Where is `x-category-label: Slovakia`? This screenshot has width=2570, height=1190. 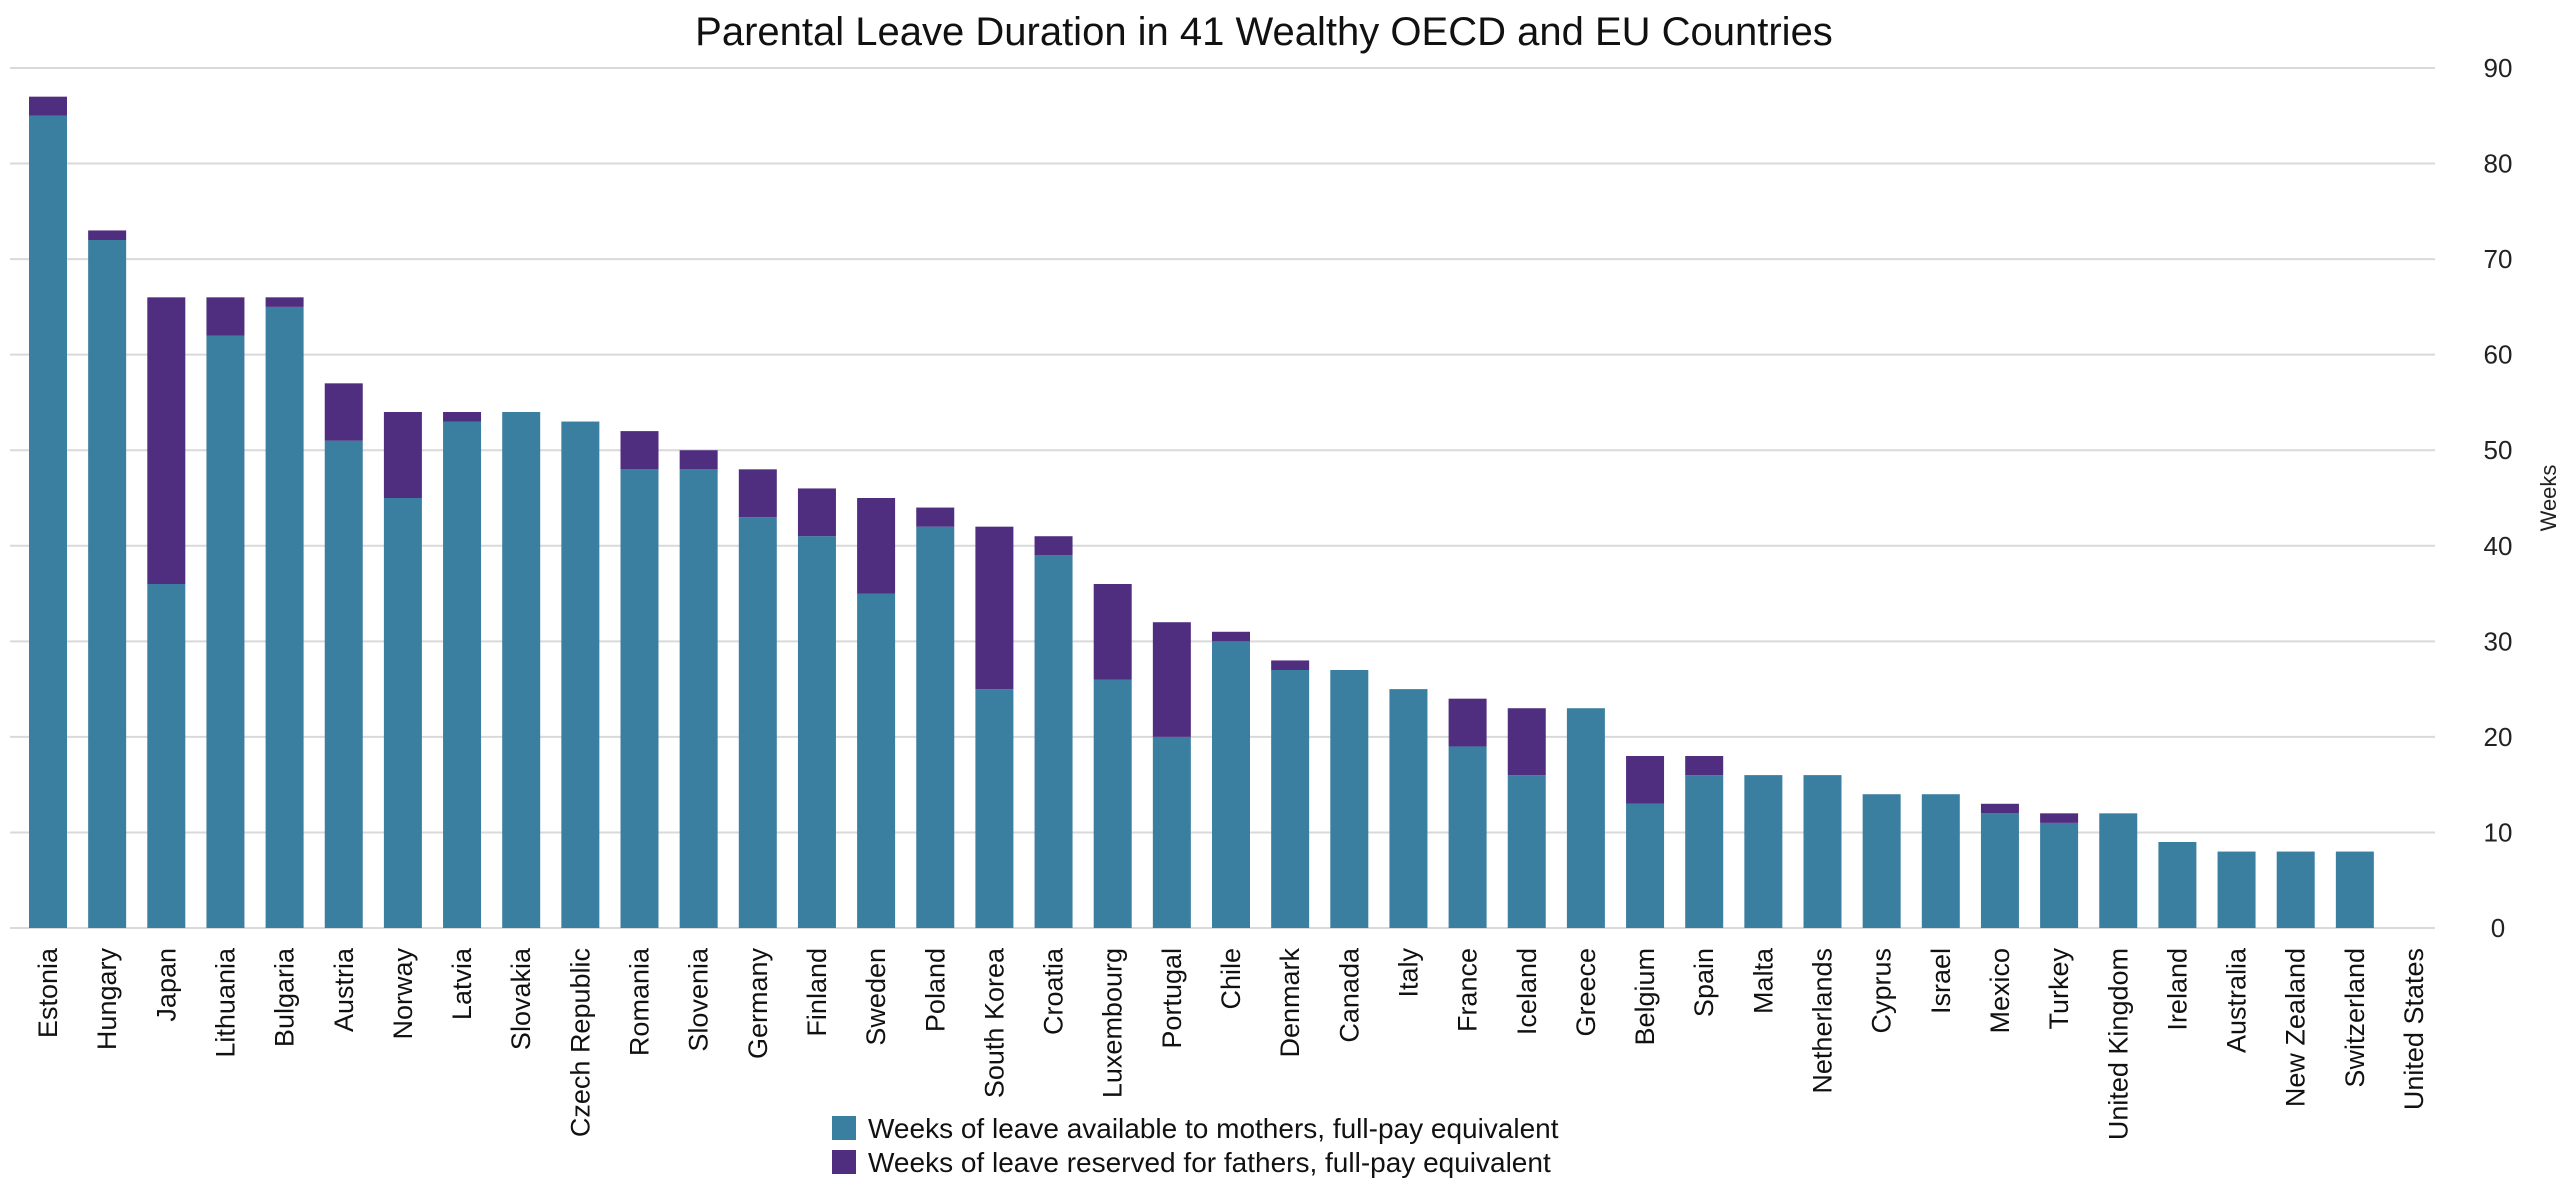 x-category-label: Slovakia is located at coordinates (521, 998).